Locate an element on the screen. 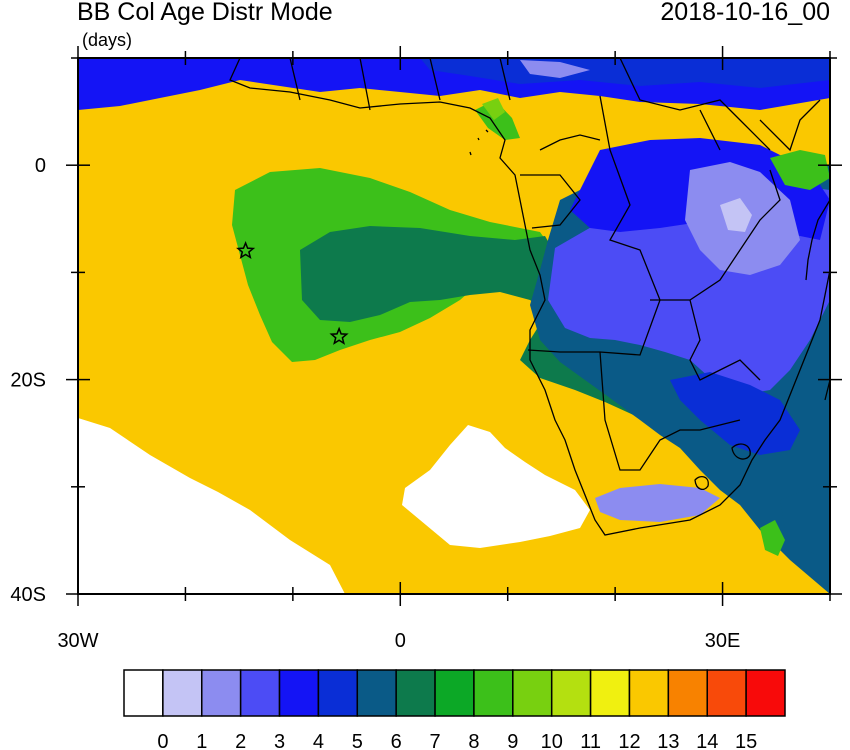 This screenshot has width=850, height=750. colorbar-label: 9 is located at coordinates (512, 740).